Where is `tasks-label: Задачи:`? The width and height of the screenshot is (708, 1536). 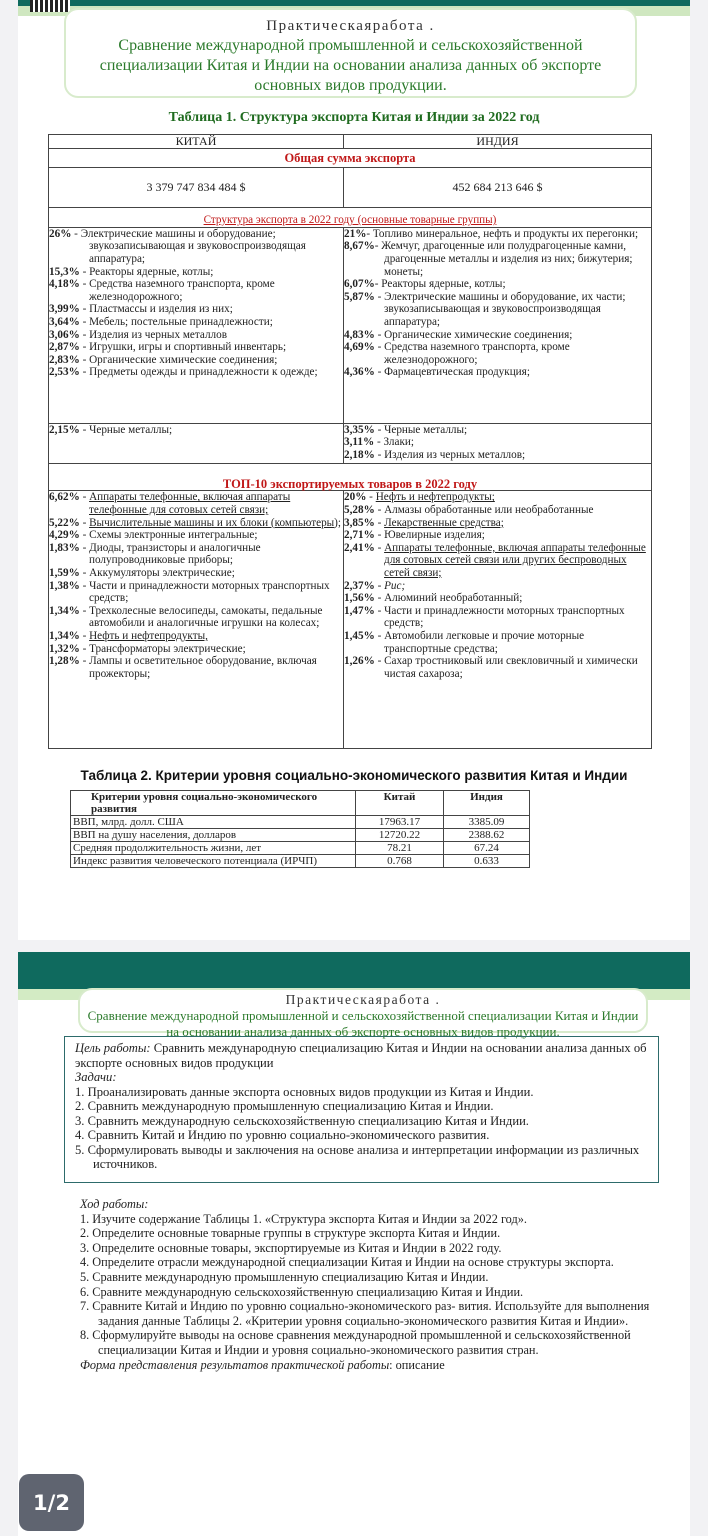
tasks-label: Задачи: is located at coordinates (96, 1077).